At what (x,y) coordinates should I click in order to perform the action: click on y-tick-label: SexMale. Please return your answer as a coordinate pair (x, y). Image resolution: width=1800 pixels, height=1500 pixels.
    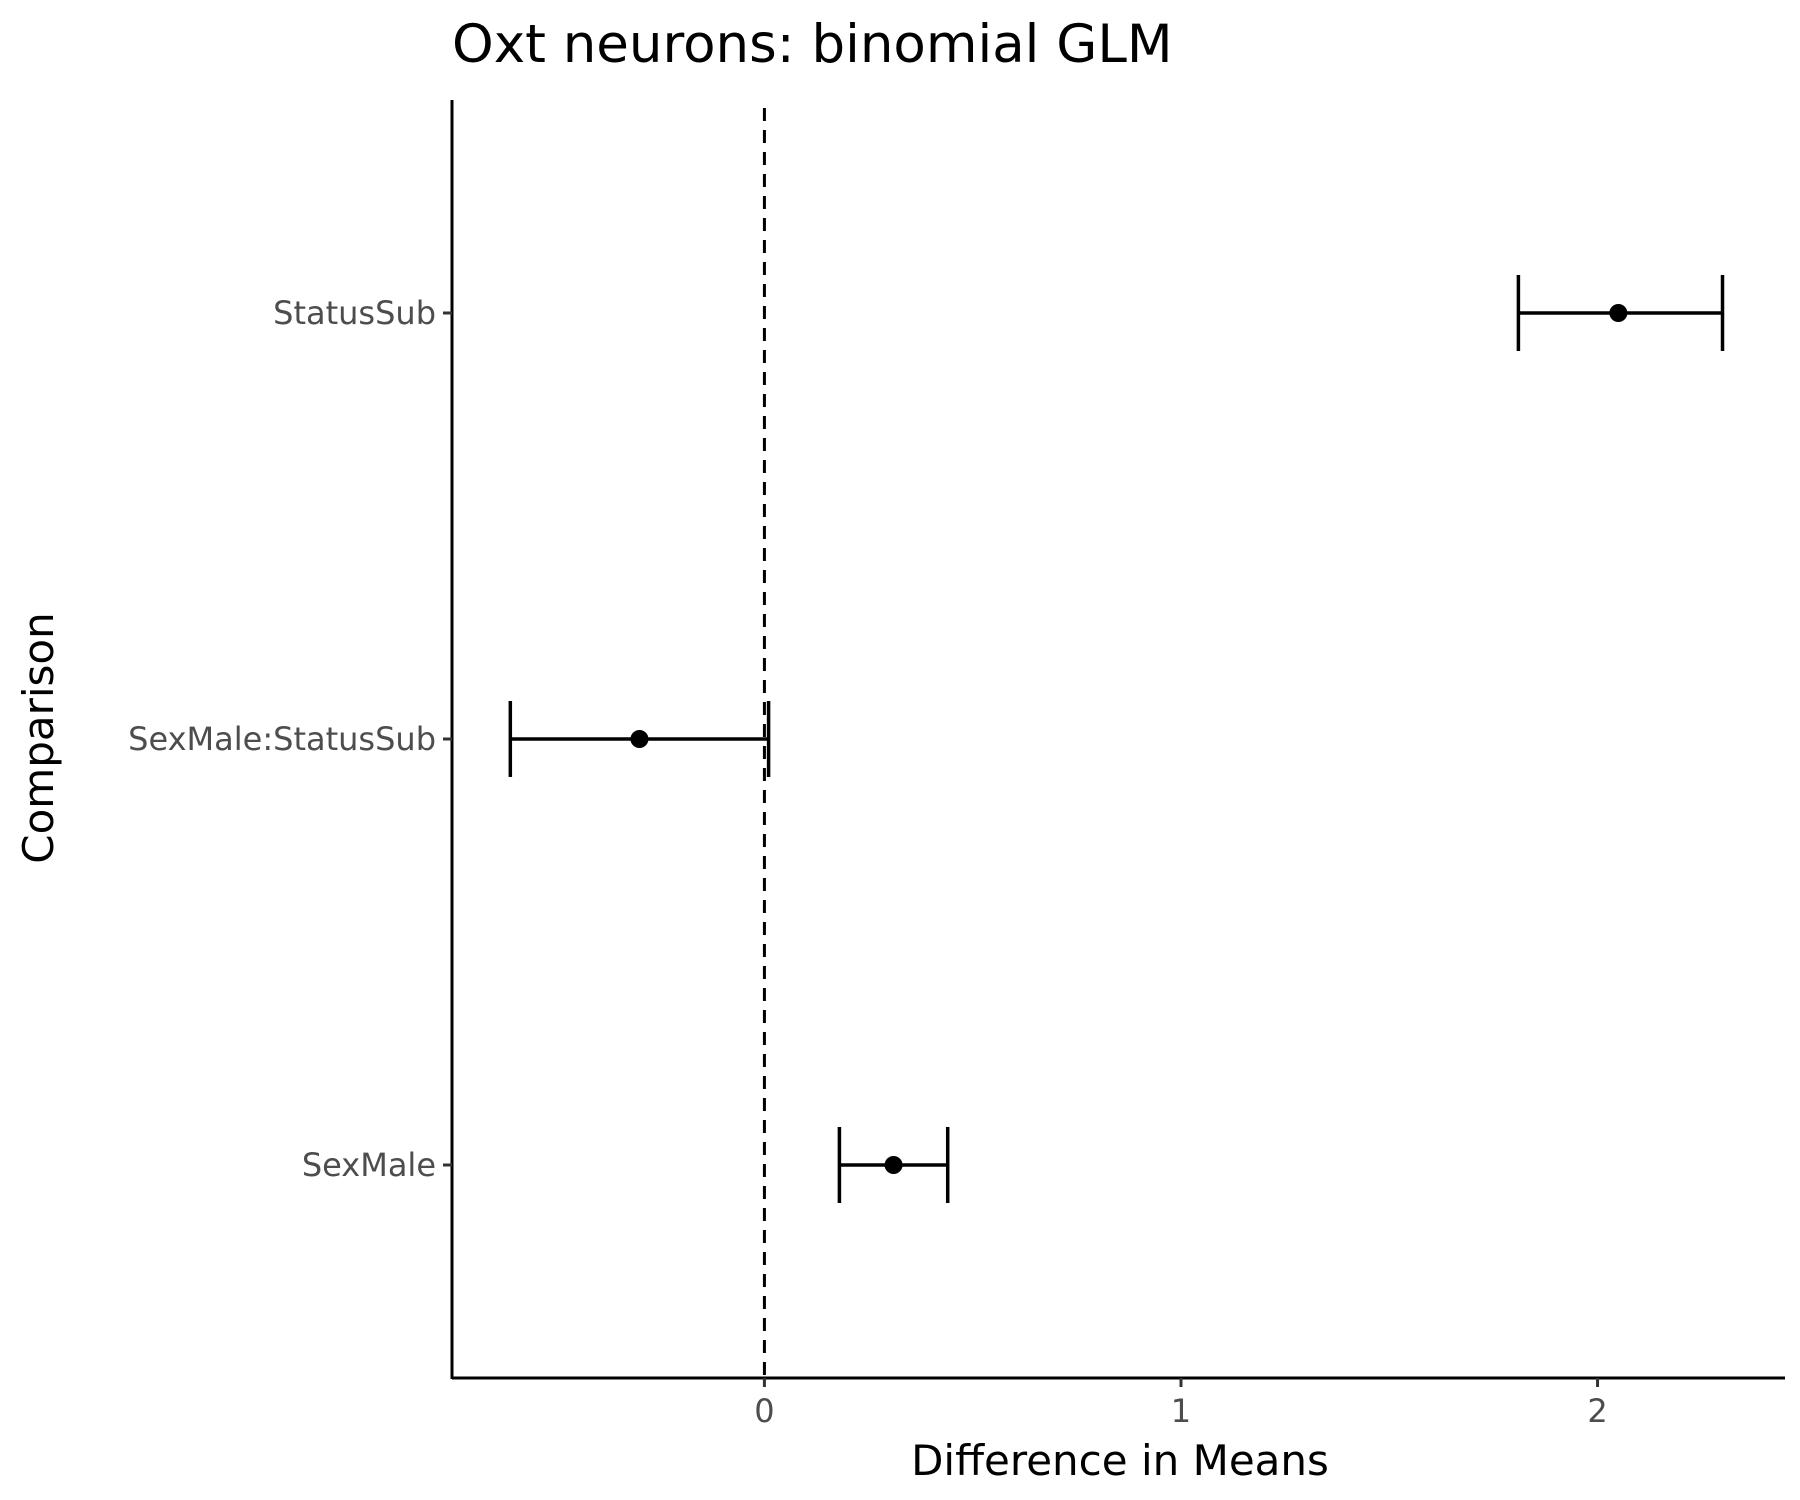
    Looking at the image, I should click on (369, 1165).